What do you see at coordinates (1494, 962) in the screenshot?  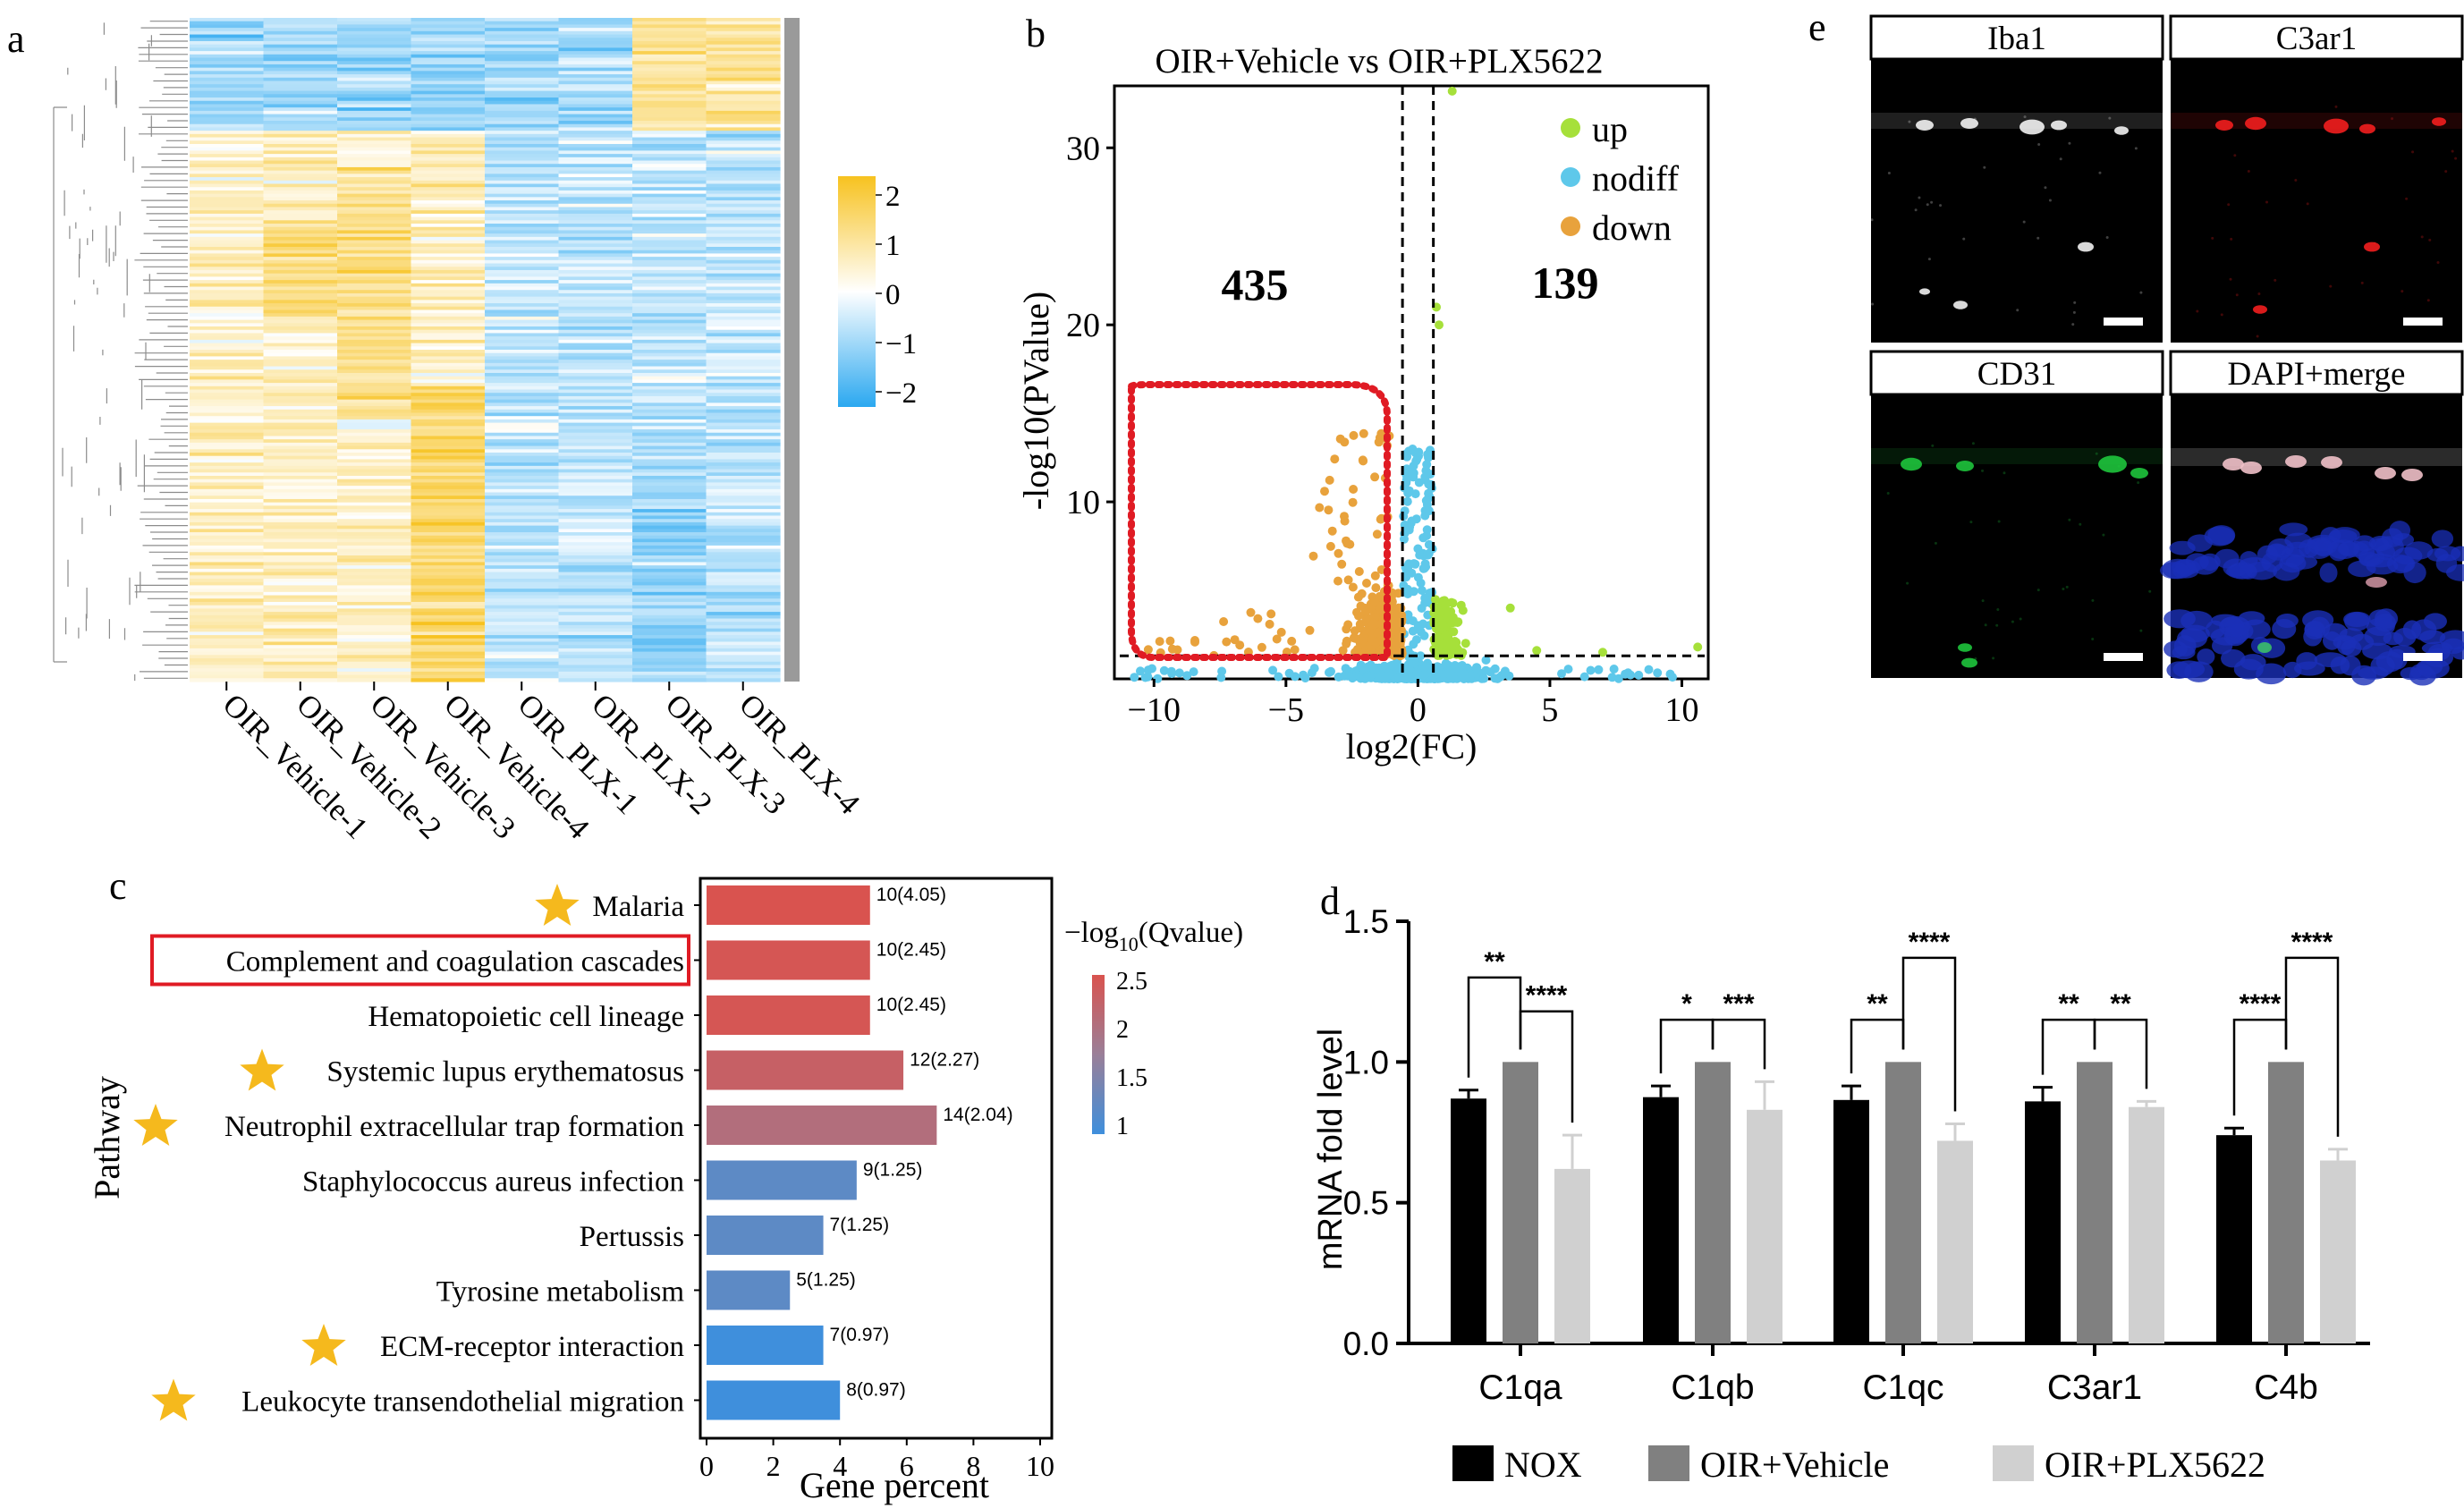 I see `significance-label: **` at bounding box center [1494, 962].